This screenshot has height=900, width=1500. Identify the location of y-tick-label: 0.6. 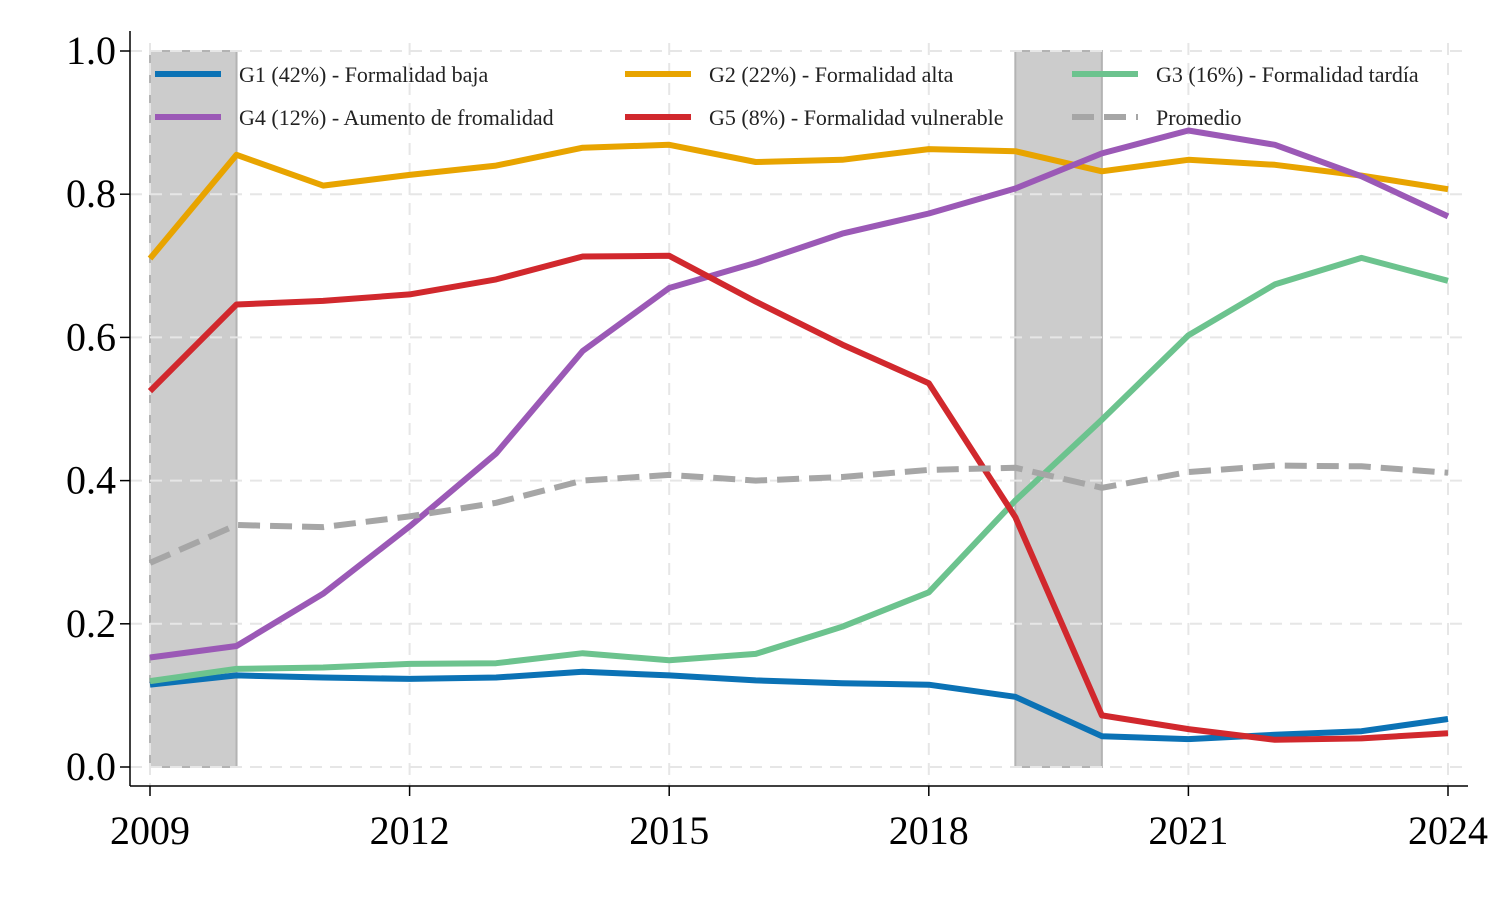
(91, 336).